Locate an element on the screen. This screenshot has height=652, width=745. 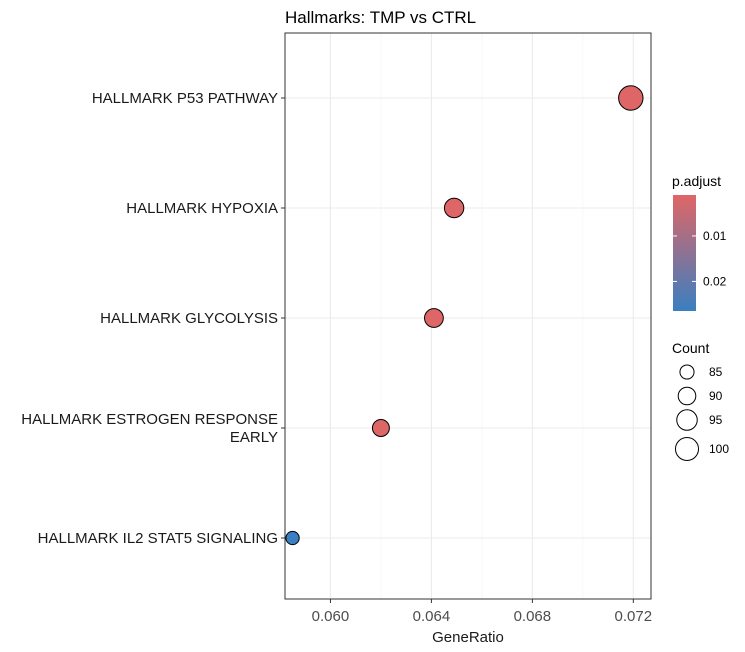
color-legend-ticks: 0.01 0.02 is located at coordinates (700, 258).